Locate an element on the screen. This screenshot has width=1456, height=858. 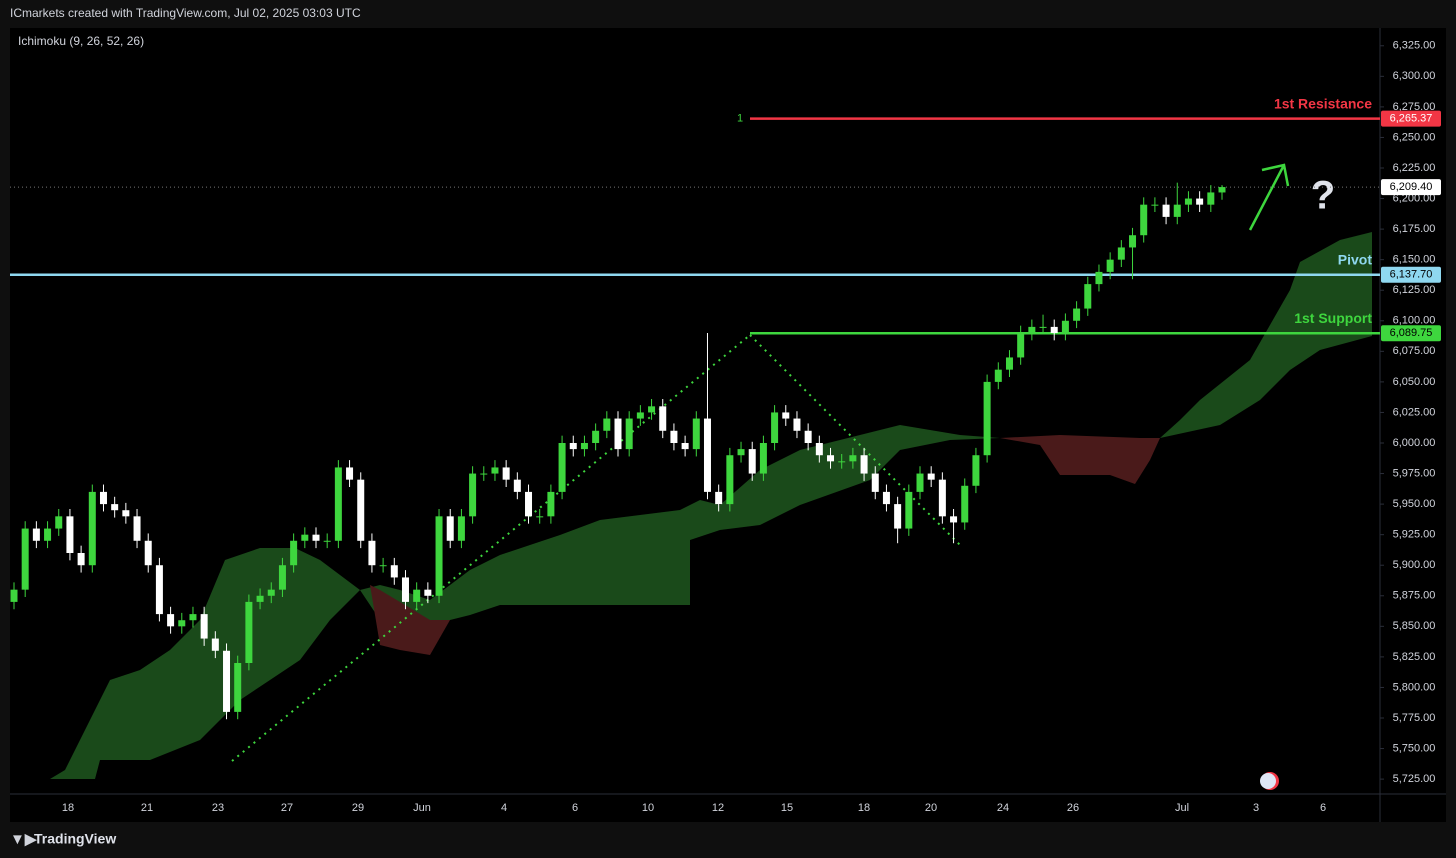
y-tick-label: 6,250.00 is located at coordinates (1414, 137).